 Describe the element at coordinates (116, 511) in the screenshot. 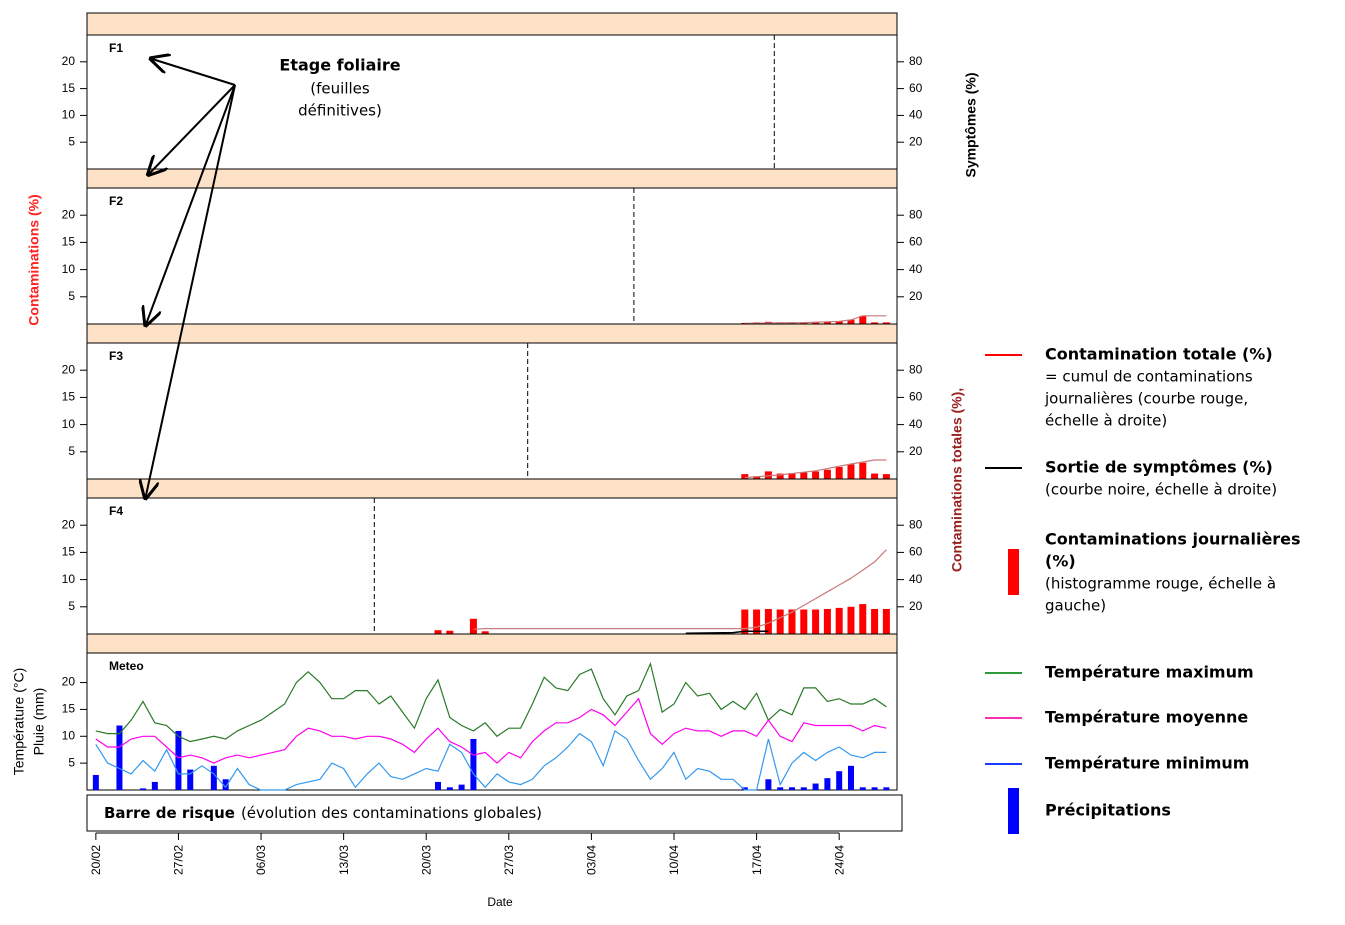

I see `panel-title: F4` at that location.